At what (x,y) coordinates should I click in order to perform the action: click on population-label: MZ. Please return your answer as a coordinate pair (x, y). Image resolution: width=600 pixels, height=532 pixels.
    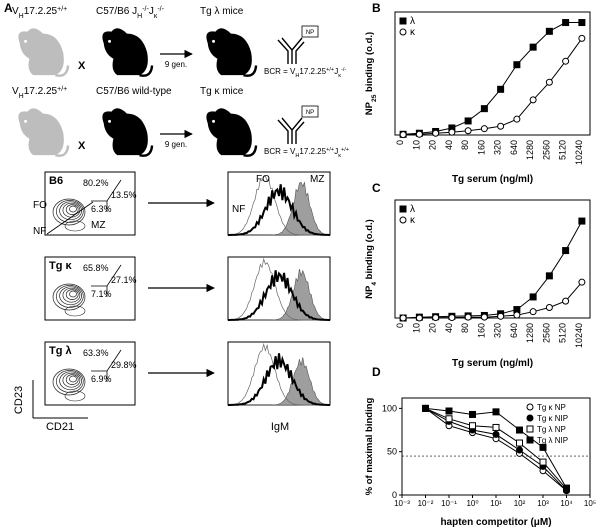
    Looking at the image, I should click on (98, 225).